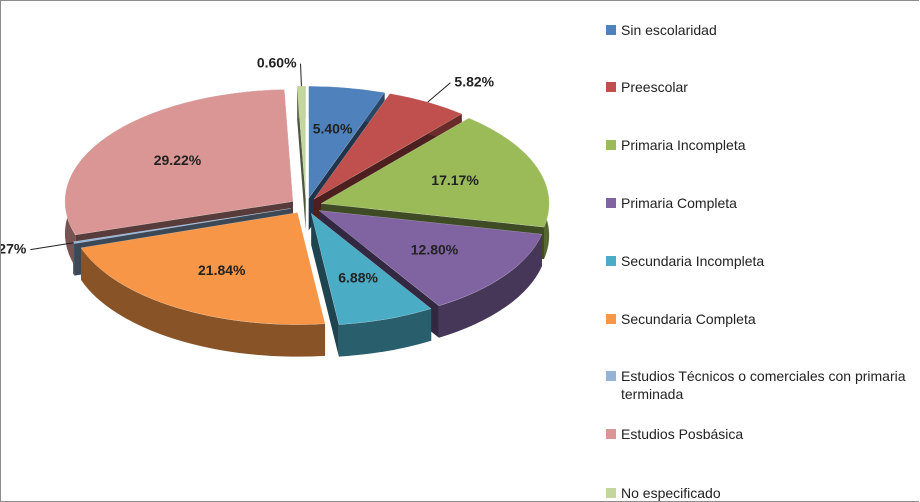 The image size is (920, 502). I want to click on legend-item: Secundaria Completa, so click(762, 319).